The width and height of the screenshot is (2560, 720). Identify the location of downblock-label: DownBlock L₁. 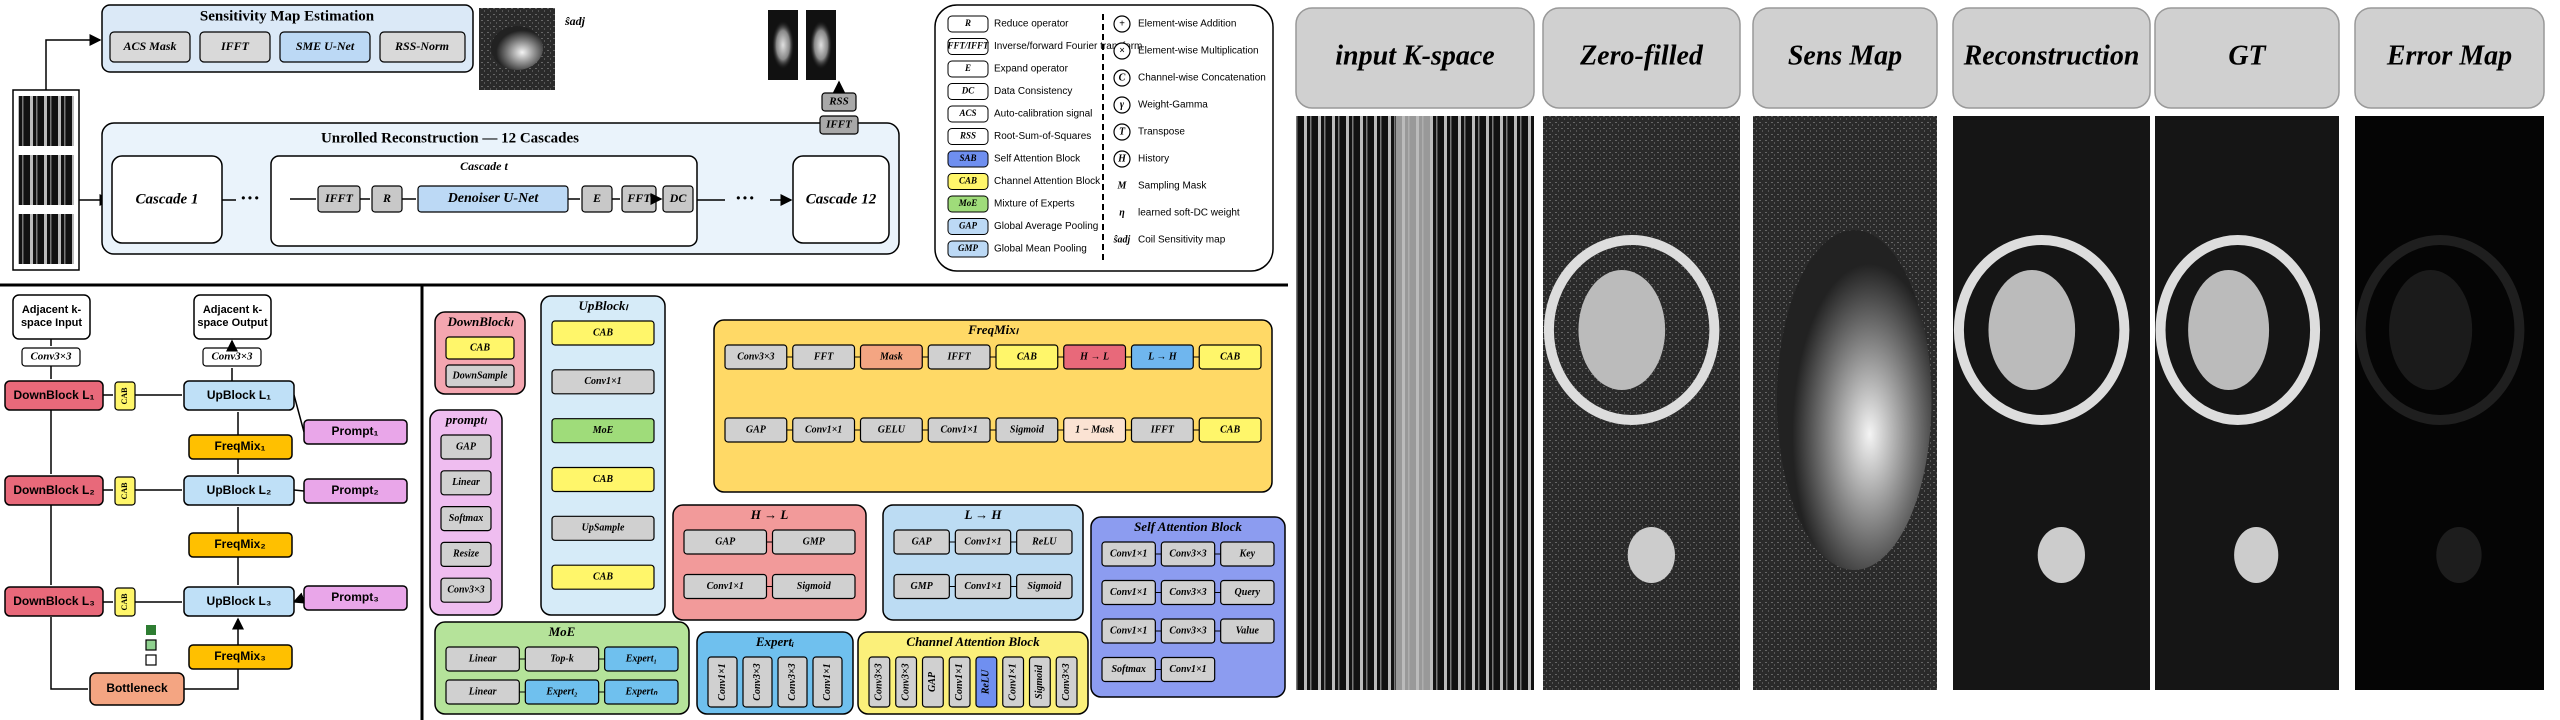
(54, 395).